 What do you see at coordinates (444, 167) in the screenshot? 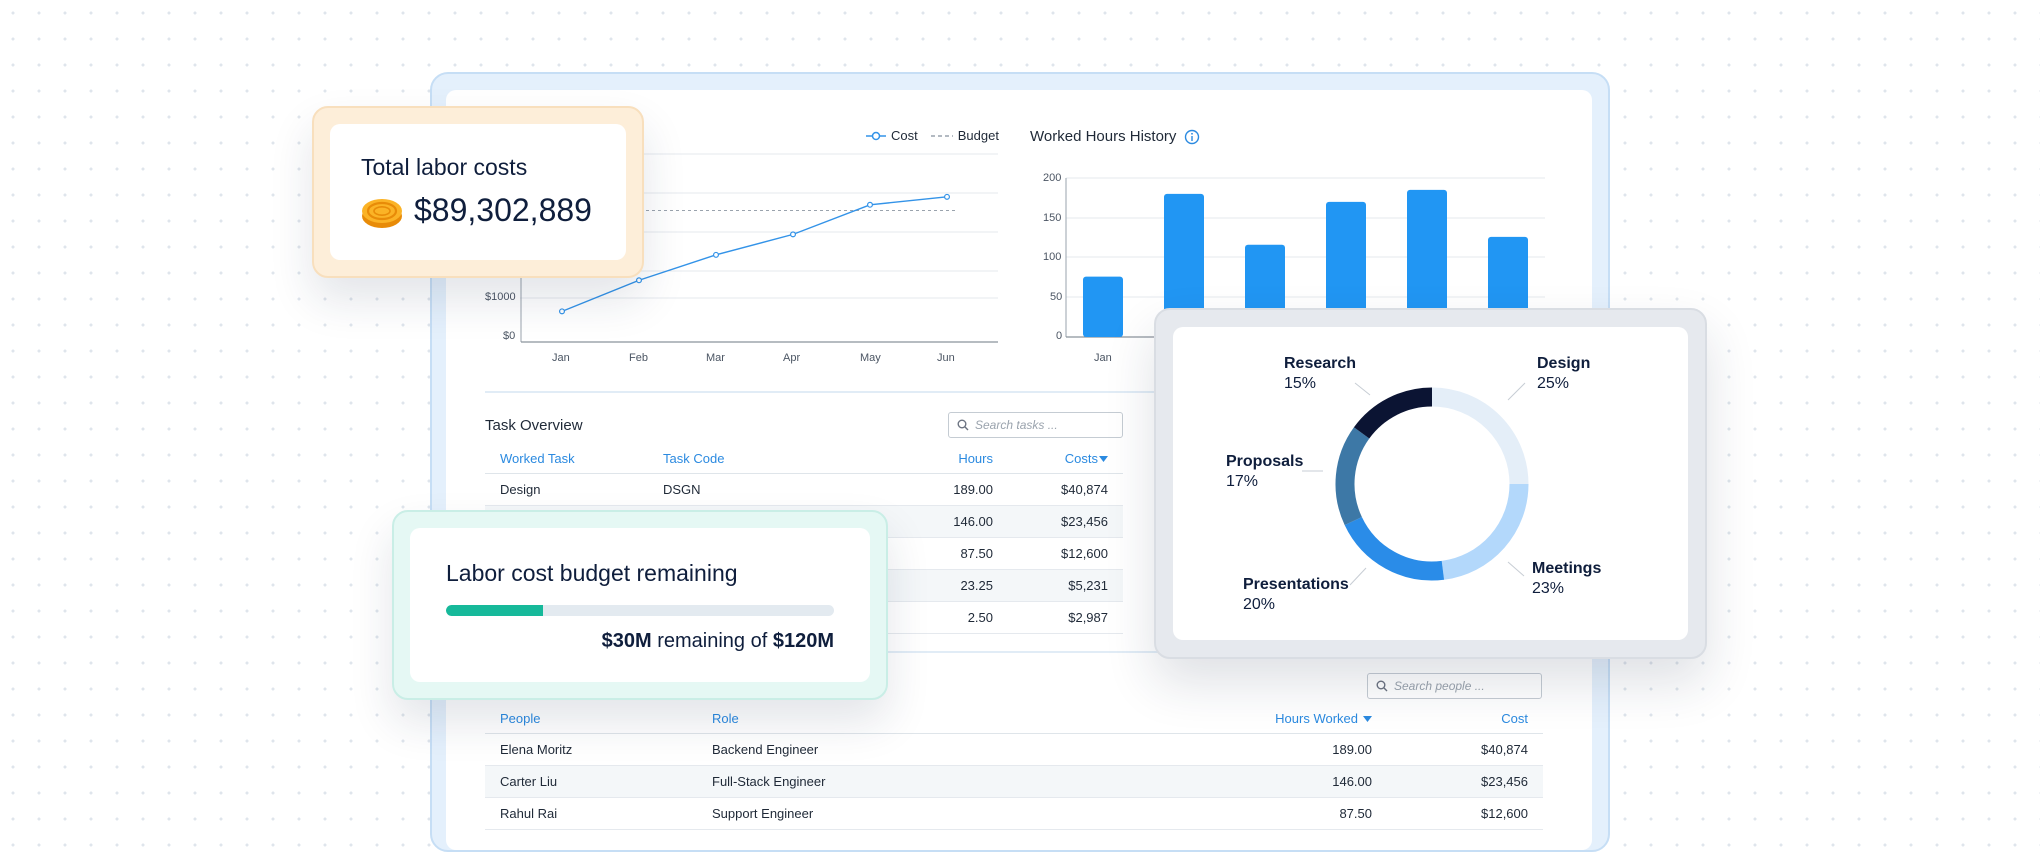
I see `labor-costs-title: Total labor costs` at bounding box center [444, 167].